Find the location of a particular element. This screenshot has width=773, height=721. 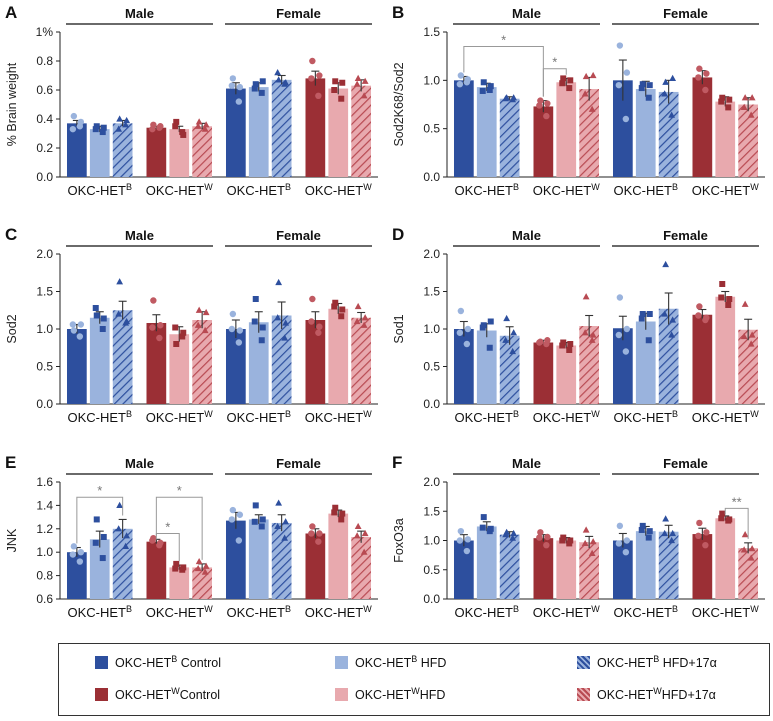

legend-item-w-hfd: OKC-HETWHFD is located at coordinates (390, 694).